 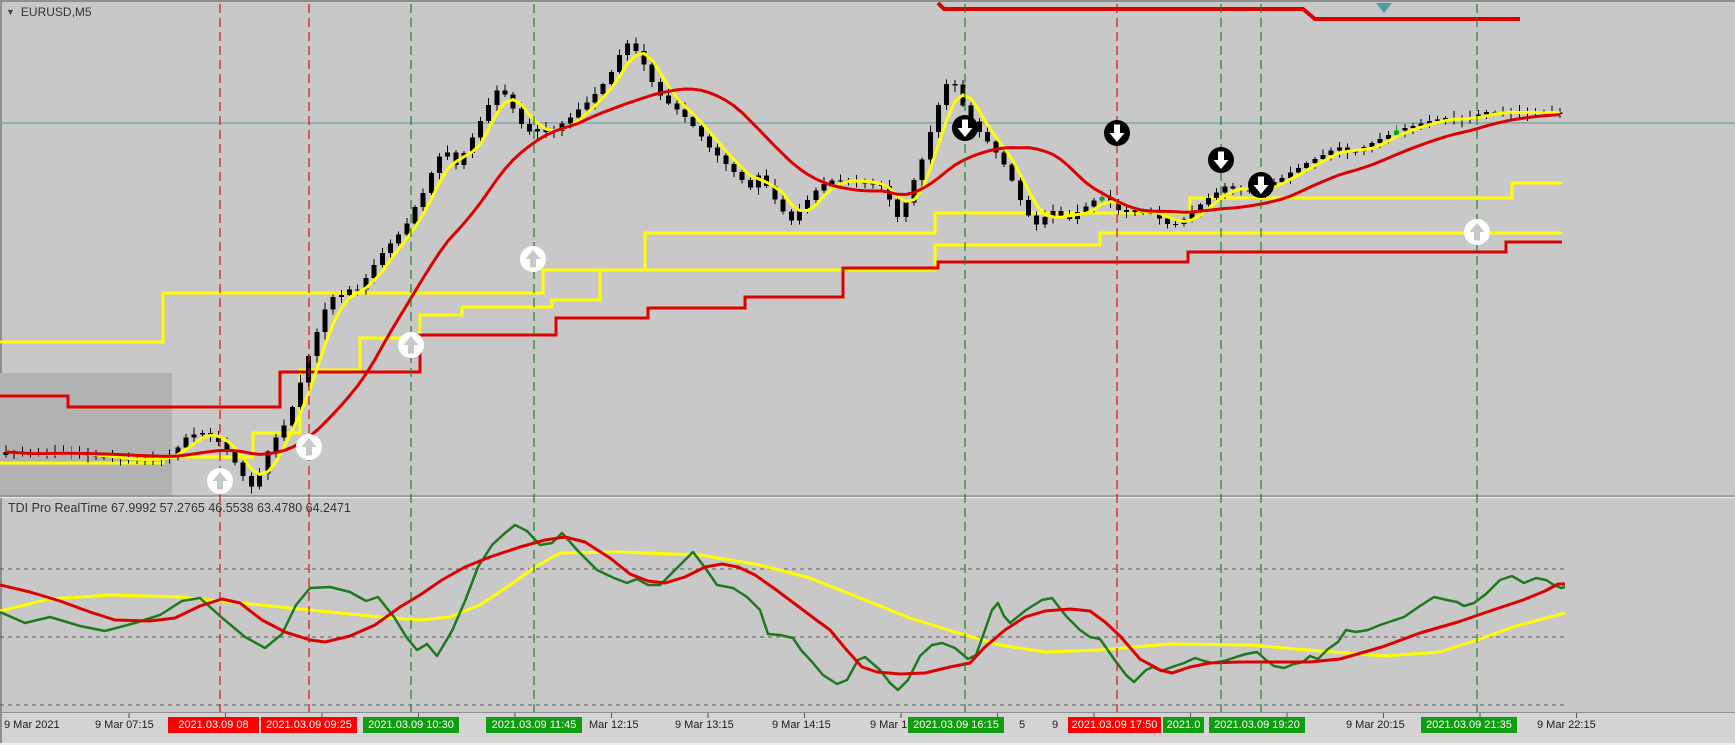 What do you see at coordinates (411, 725) in the screenshot?
I see `time-axis-label: 2021.03.09 10:30` at bounding box center [411, 725].